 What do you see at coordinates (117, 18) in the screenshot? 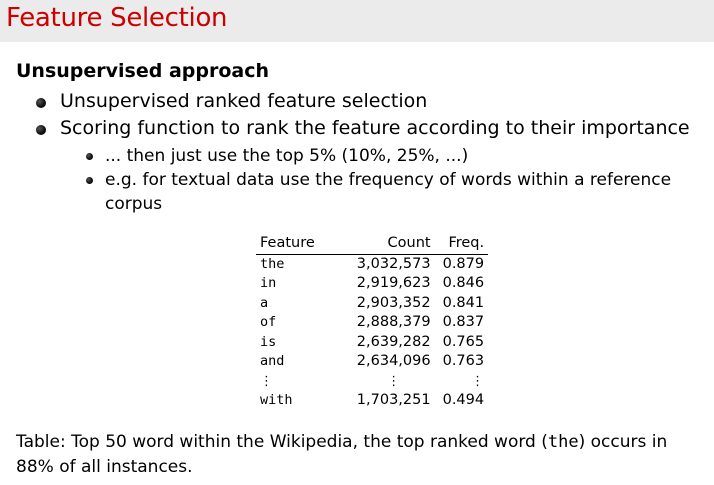
I see `slide-title: Feature Selection` at bounding box center [117, 18].